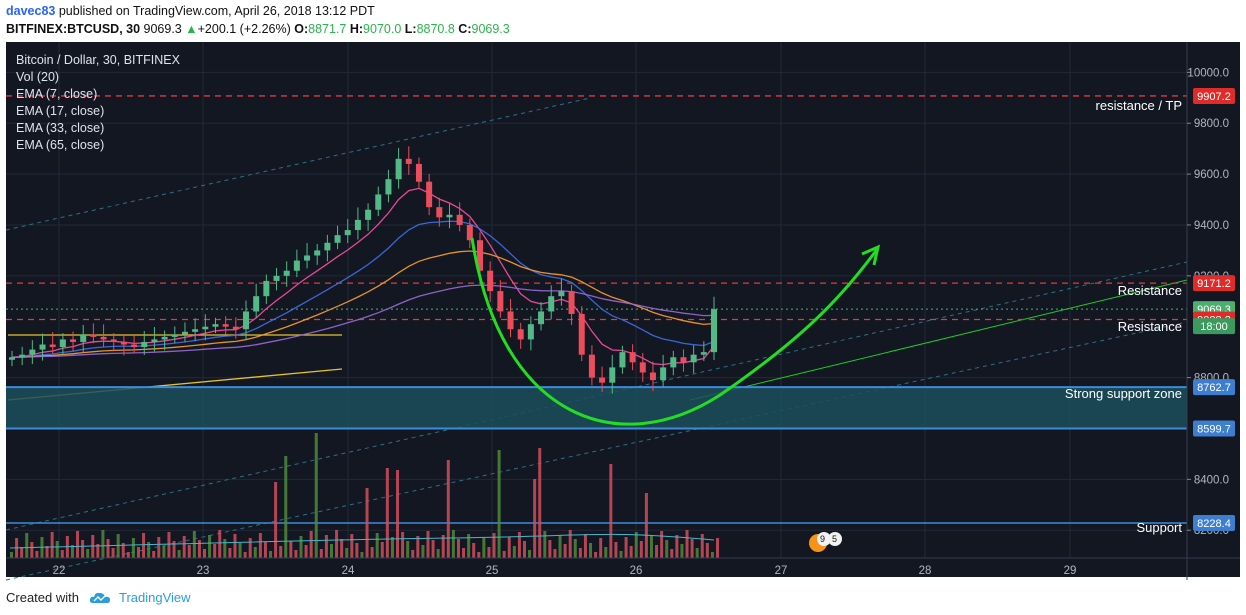 The image size is (1246, 615). I want to click on trend-line-green, so click(938, 340).